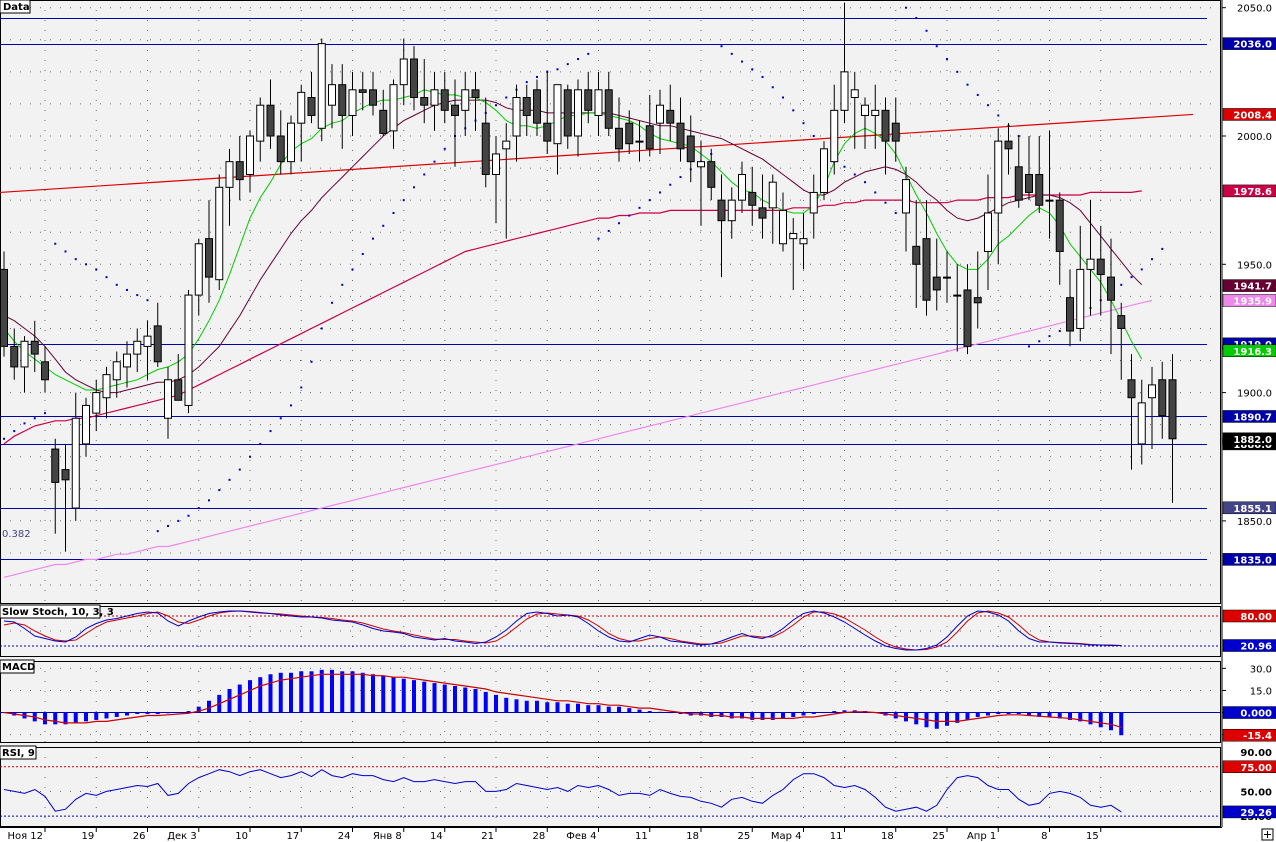  What do you see at coordinates (18, 753) in the screenshot?
I see `rsi-title-text: RSI, 9` at bounding box center [18, 753].